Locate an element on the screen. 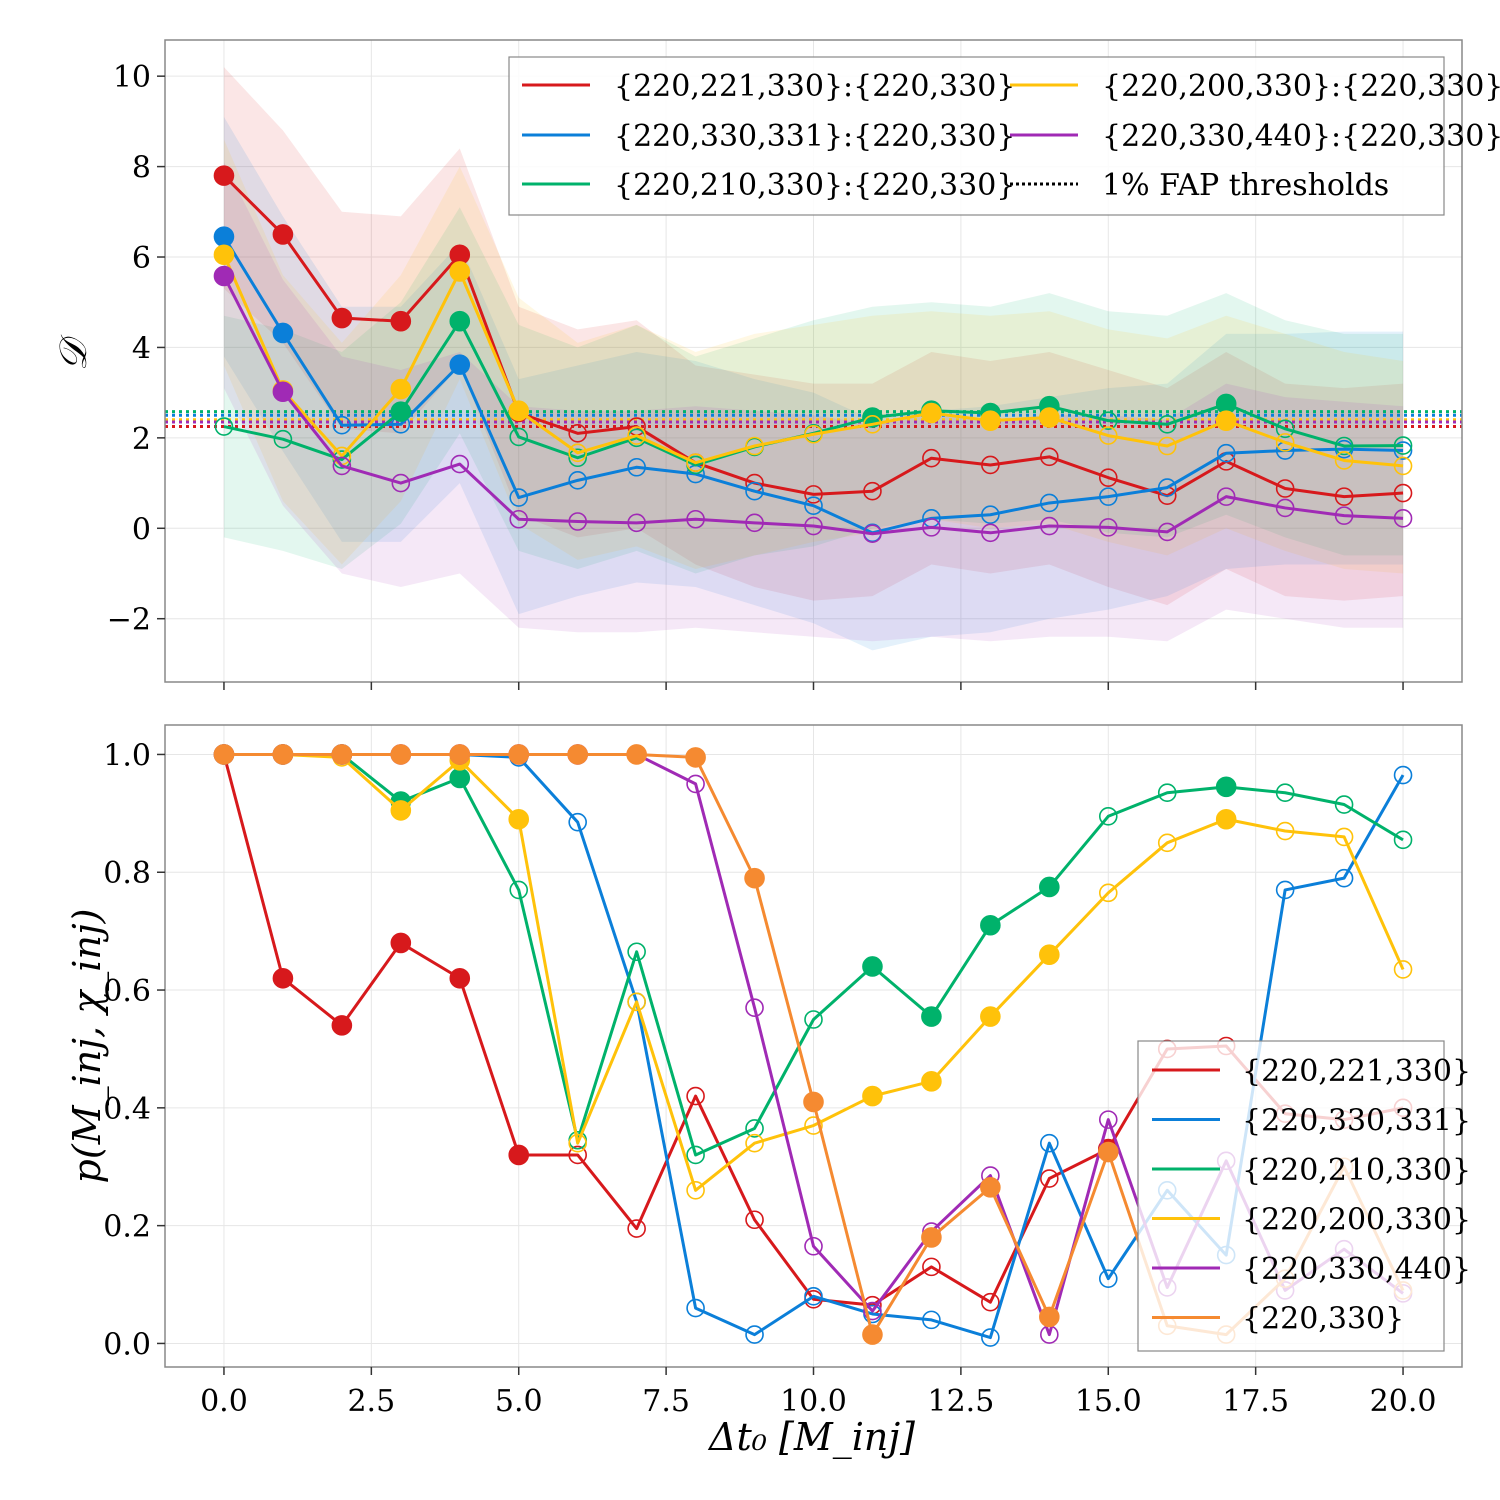 This screenshot has width=1500, height=1500. legend-label: {220,210,330}:{220,330} is located at coordinates (814, 185).